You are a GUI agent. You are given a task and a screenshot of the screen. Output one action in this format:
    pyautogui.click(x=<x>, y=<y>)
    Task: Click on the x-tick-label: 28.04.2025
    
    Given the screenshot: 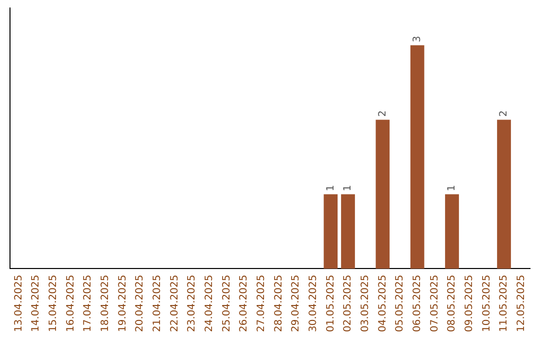 What is the action you would take?
    pyautogui.click(x=278, y=303)
    